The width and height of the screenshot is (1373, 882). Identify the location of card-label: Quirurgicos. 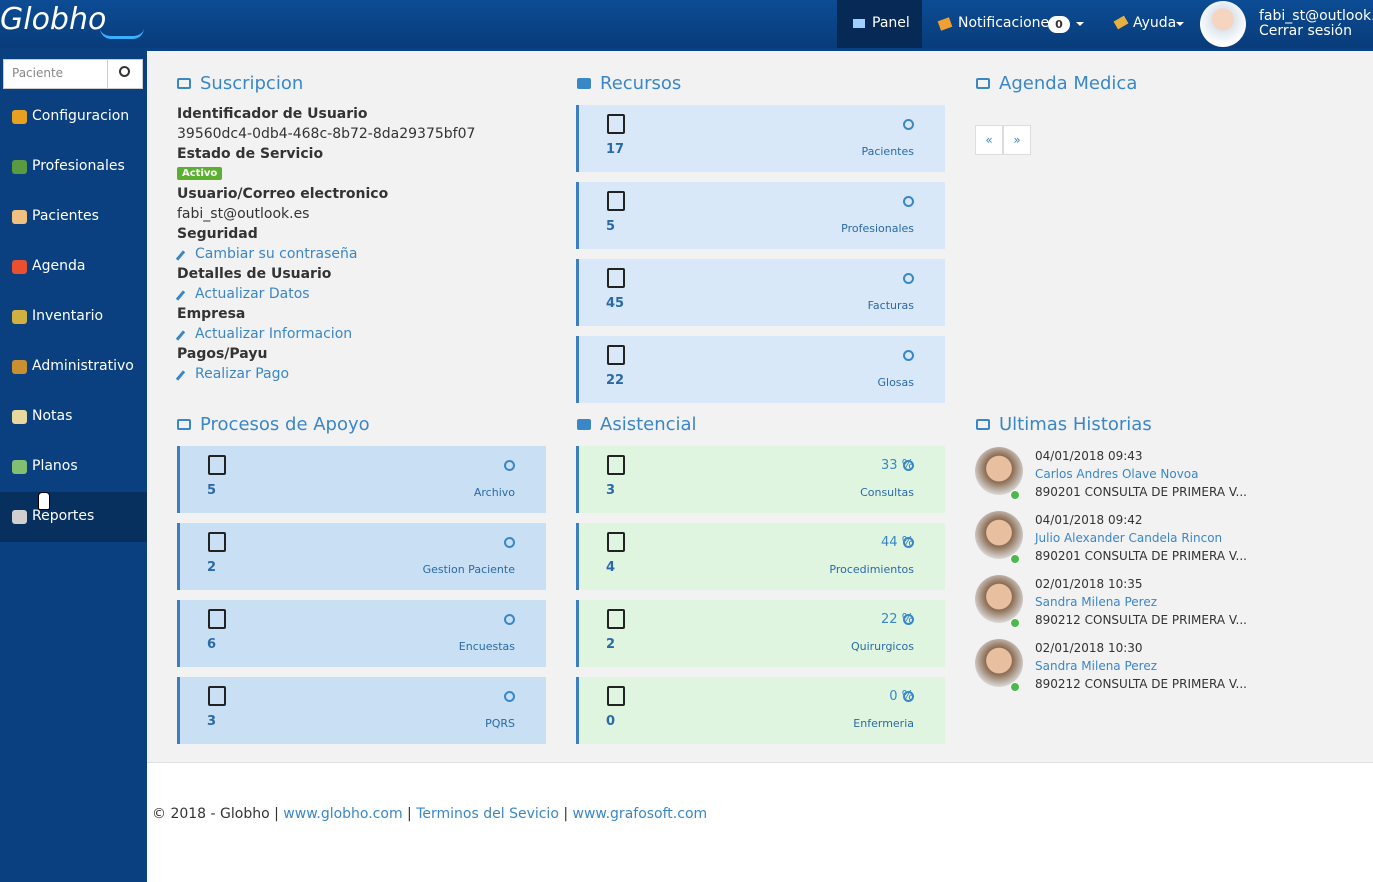
(882, 646).